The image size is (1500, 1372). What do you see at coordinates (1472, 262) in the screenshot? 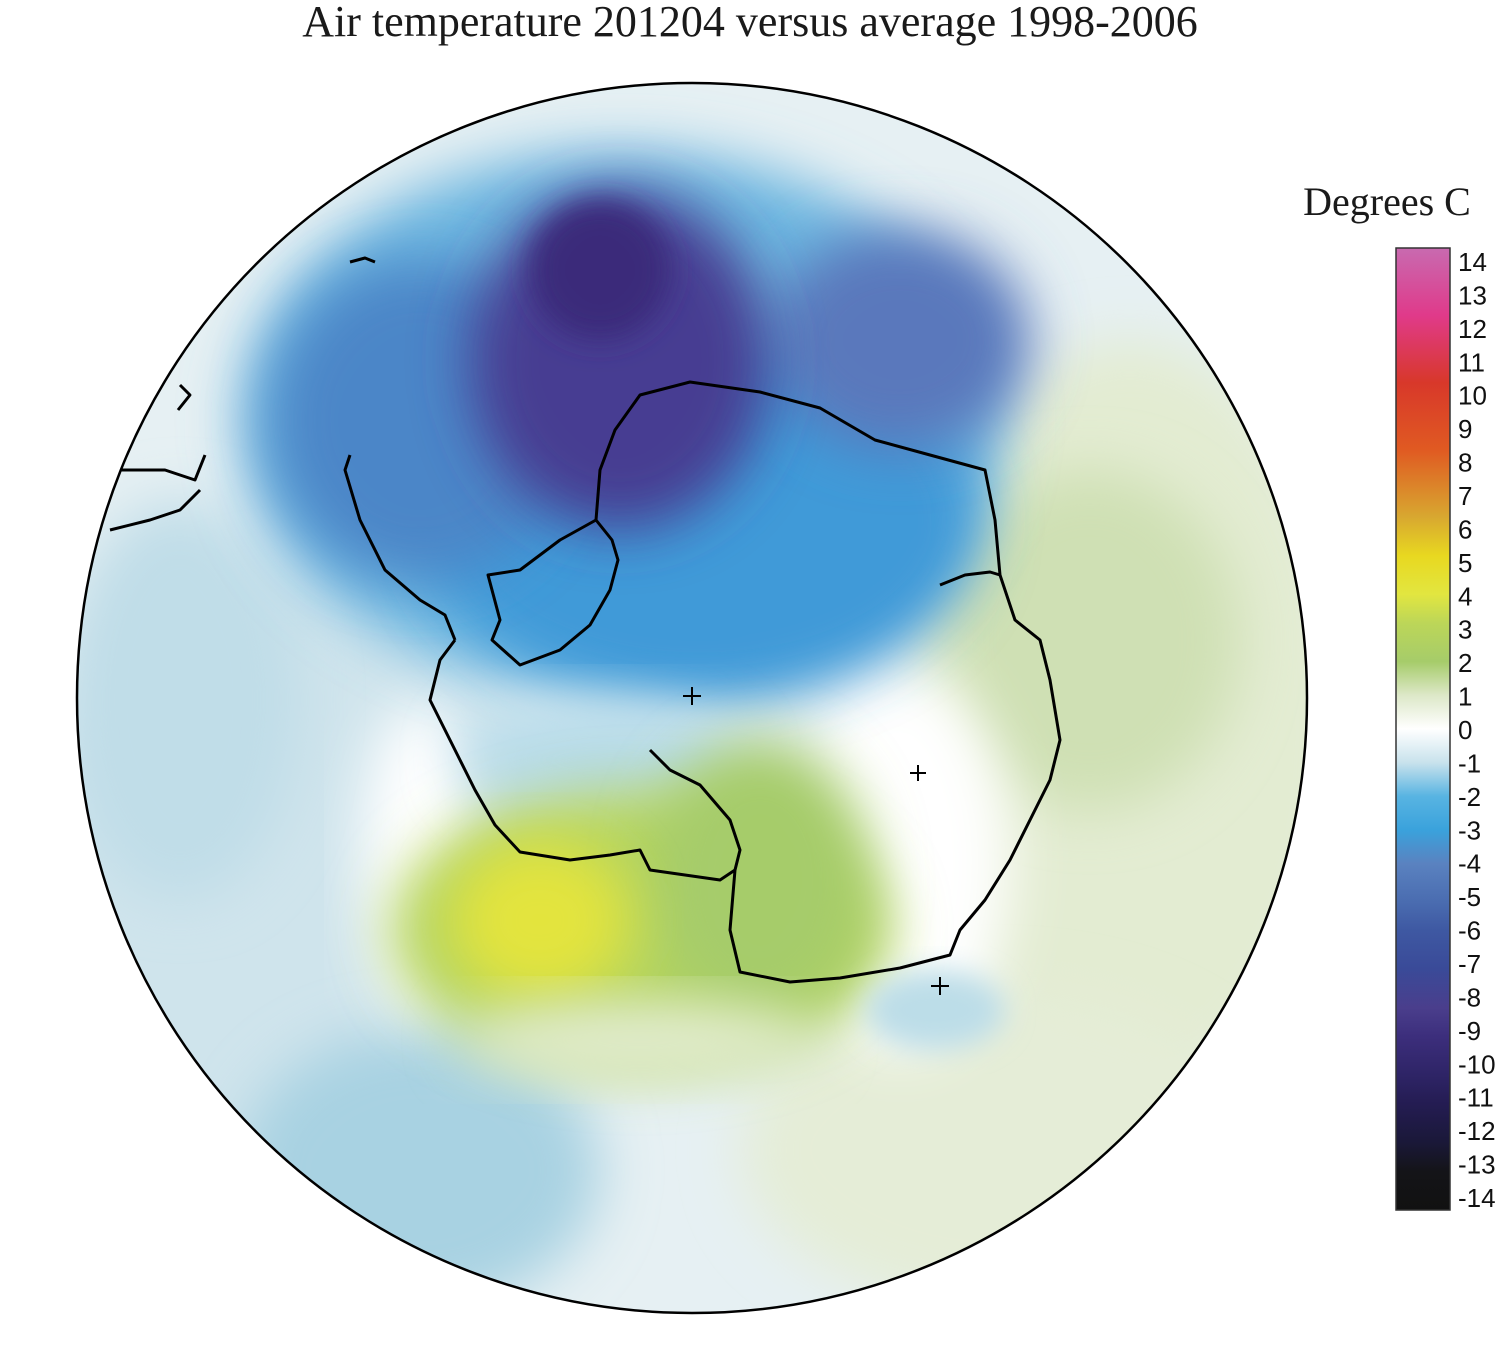
I see `colorbar-tick-label: 14` at bounding box center [1472, 262].